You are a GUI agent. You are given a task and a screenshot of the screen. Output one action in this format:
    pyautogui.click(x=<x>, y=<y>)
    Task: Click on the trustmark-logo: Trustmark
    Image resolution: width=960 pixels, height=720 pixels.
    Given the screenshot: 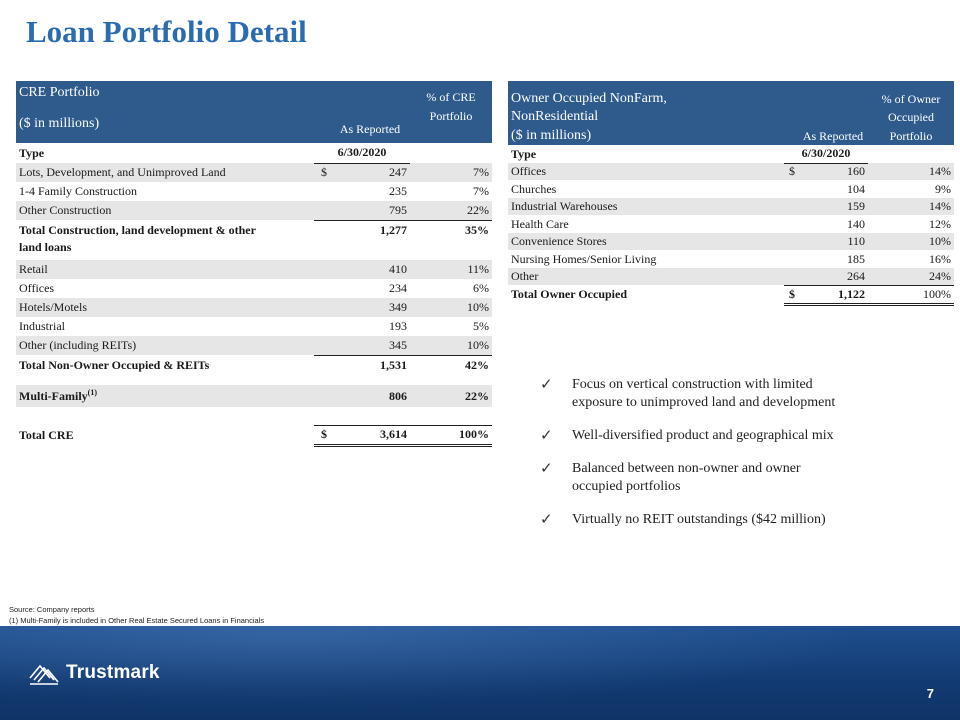 What is the action you would take?
    pyautogui.click(x=94, y=673)
    